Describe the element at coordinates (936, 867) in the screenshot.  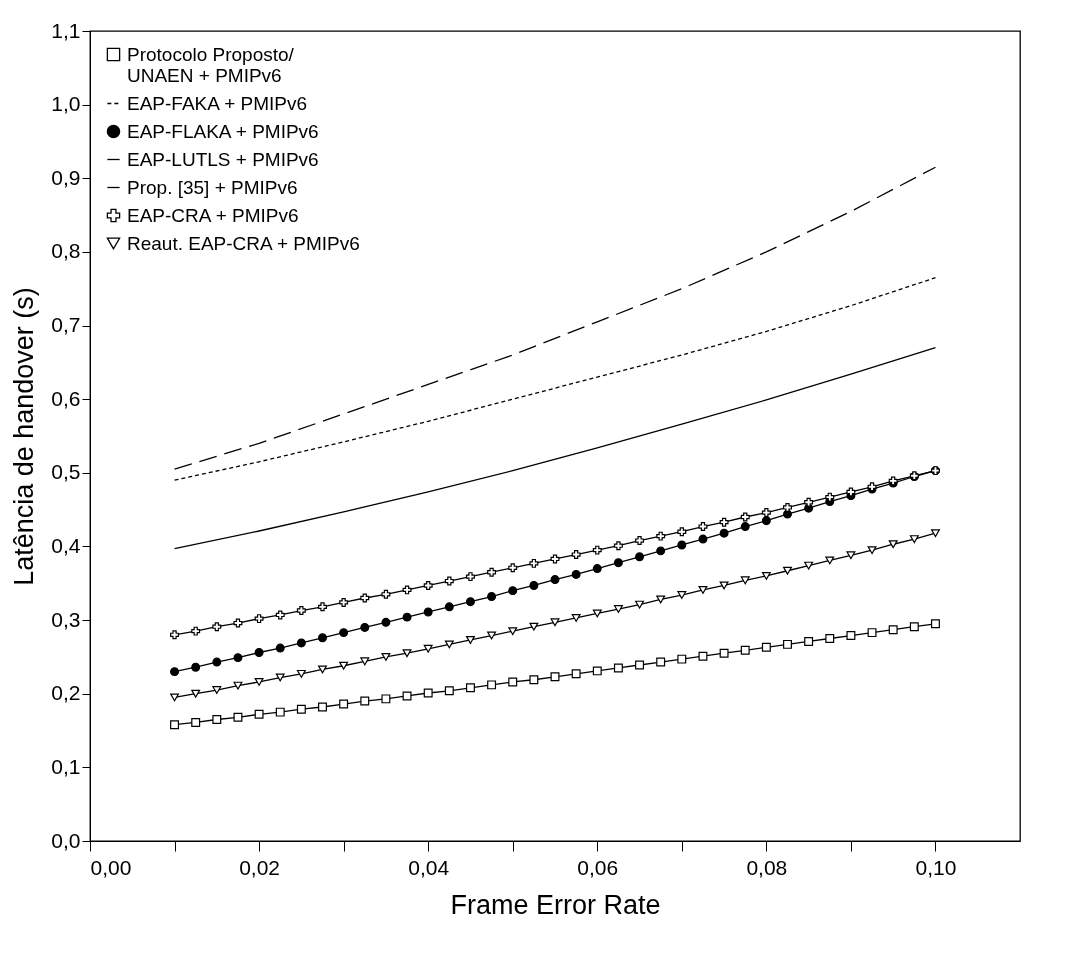
I see `x-tick-label: 0,10` at that location.